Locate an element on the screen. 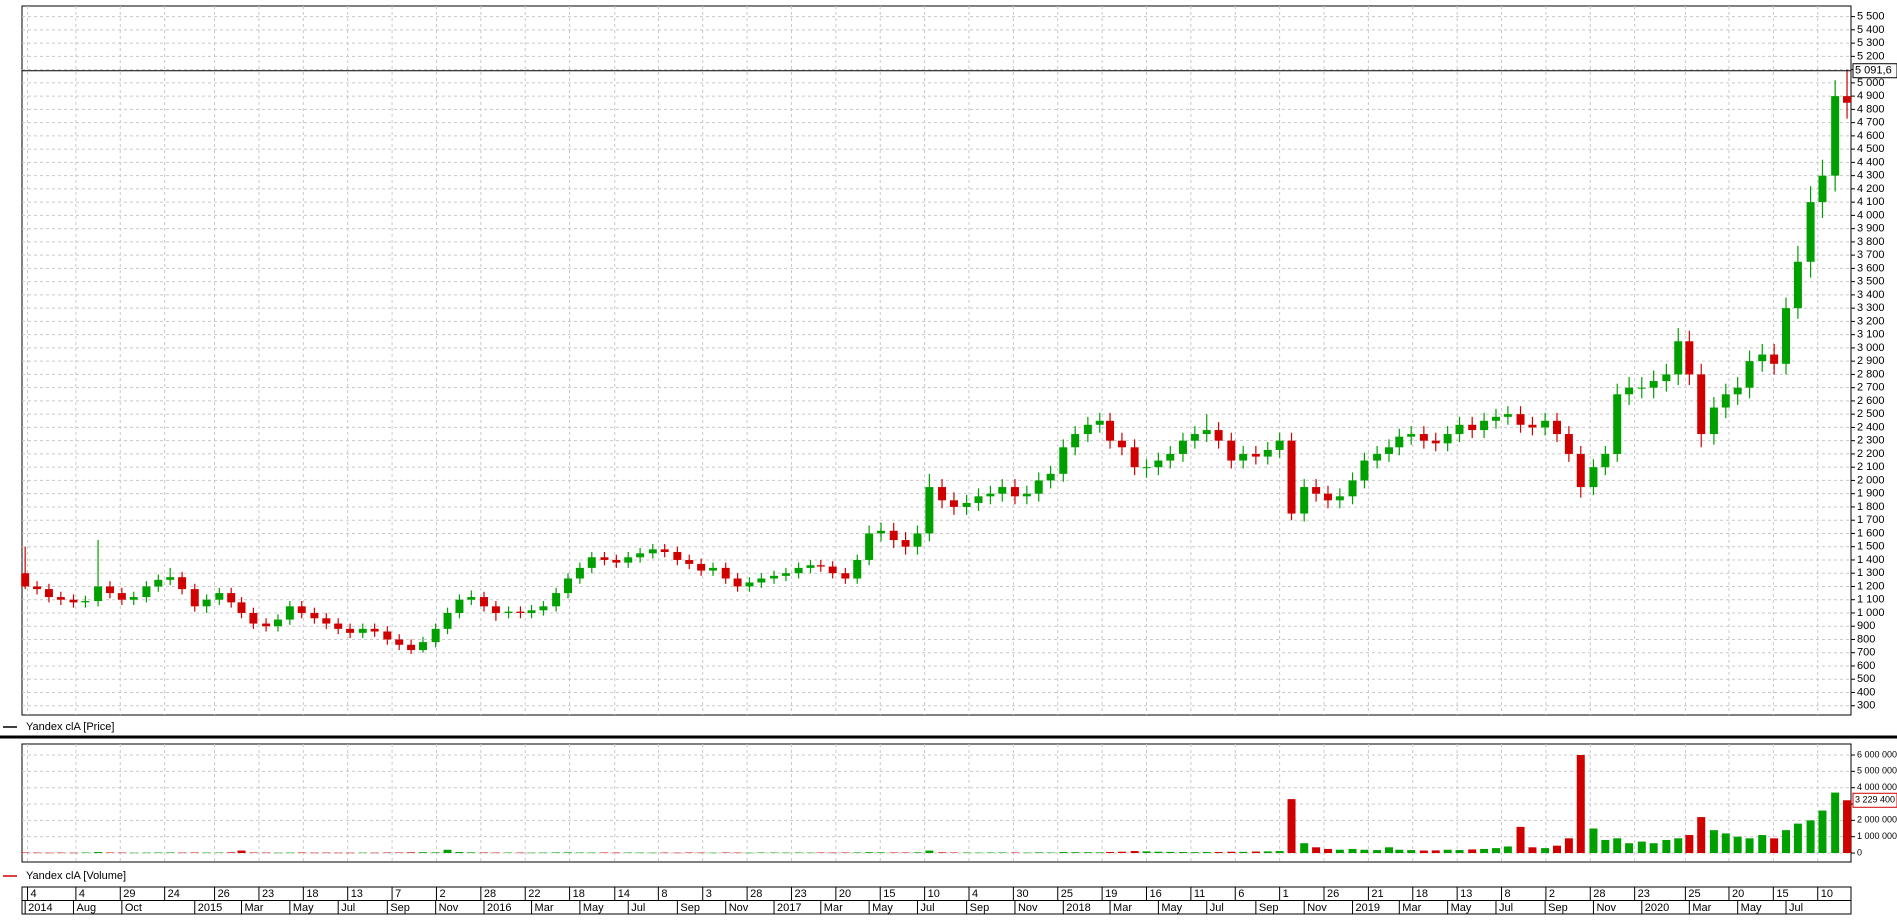  y-tick-label: 6 000 000 is located at coordinates (1877, 754).